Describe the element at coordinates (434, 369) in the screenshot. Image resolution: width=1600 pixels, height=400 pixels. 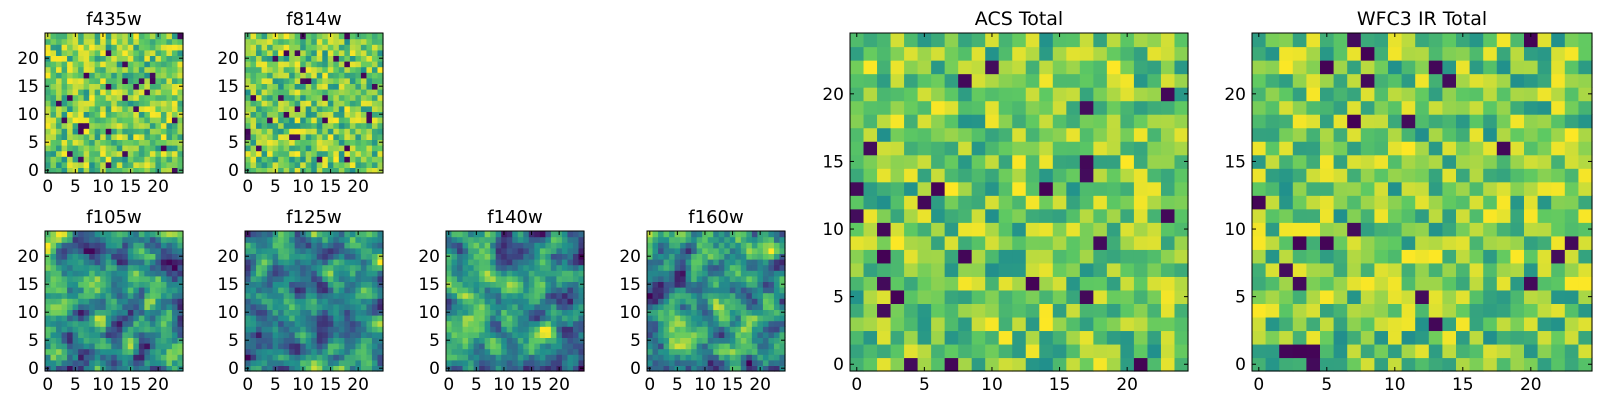
I see `y-tick-label: 0` at that location.